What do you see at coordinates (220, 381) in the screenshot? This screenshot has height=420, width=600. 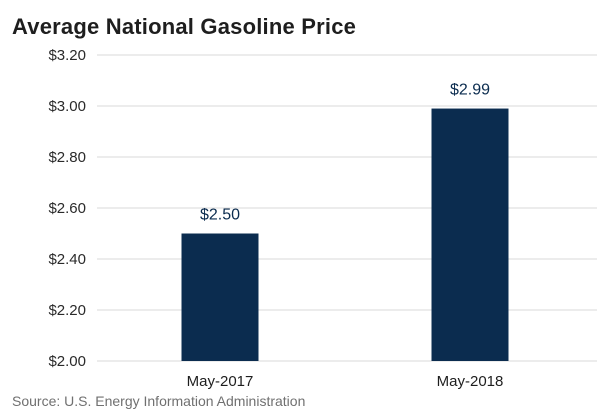 I see `x-category-label: May-2017` at bounding box center [220, 381].